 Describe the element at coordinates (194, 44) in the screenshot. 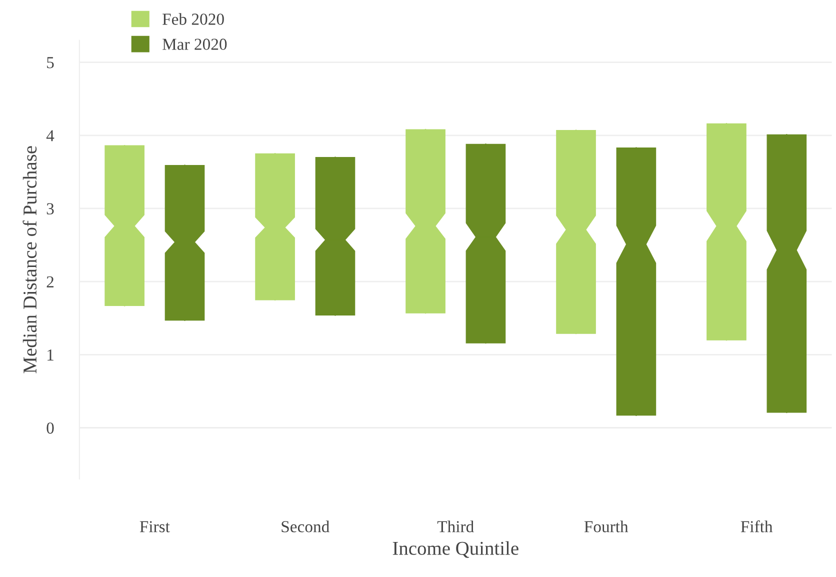

I see `legend-label: Mar 2020` at that location.